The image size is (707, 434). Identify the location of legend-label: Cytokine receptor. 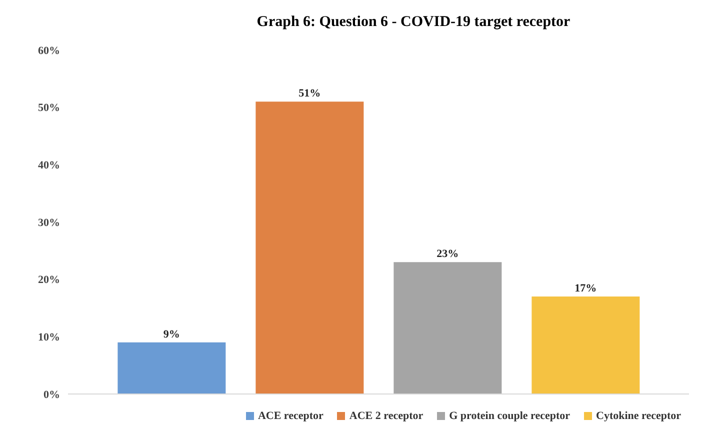
(639, 416).